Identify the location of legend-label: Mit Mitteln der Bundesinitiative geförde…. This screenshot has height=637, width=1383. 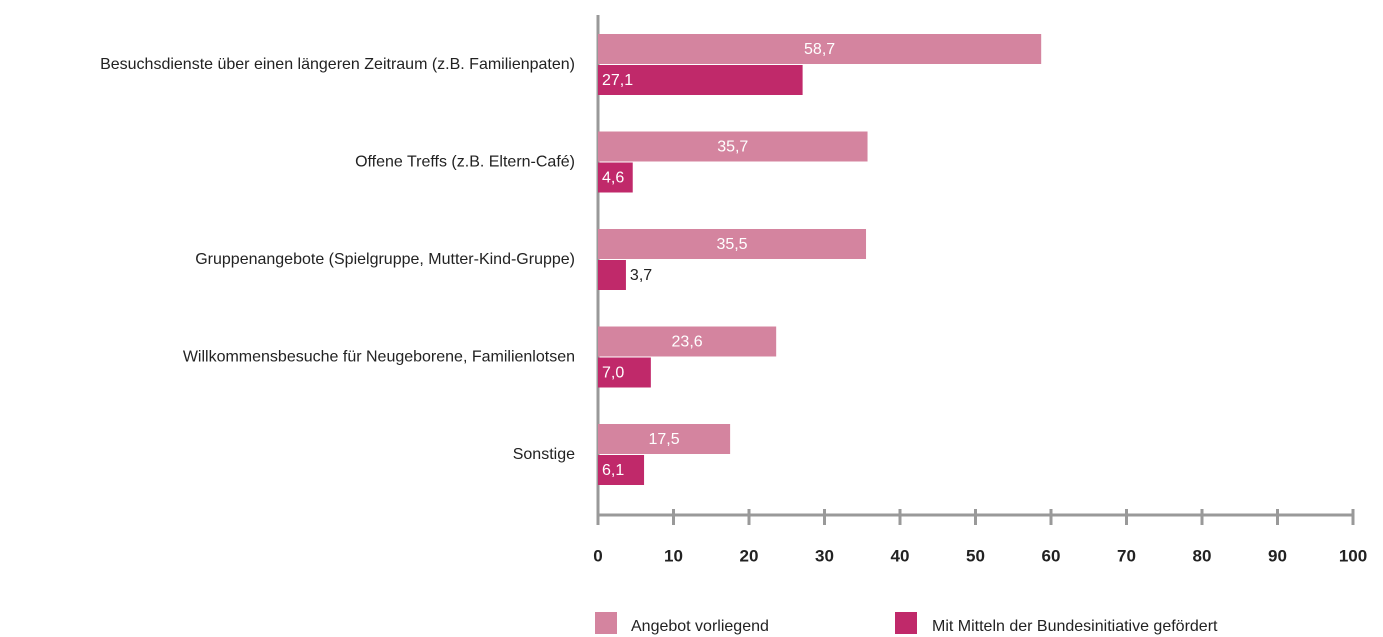
(1075, 626).